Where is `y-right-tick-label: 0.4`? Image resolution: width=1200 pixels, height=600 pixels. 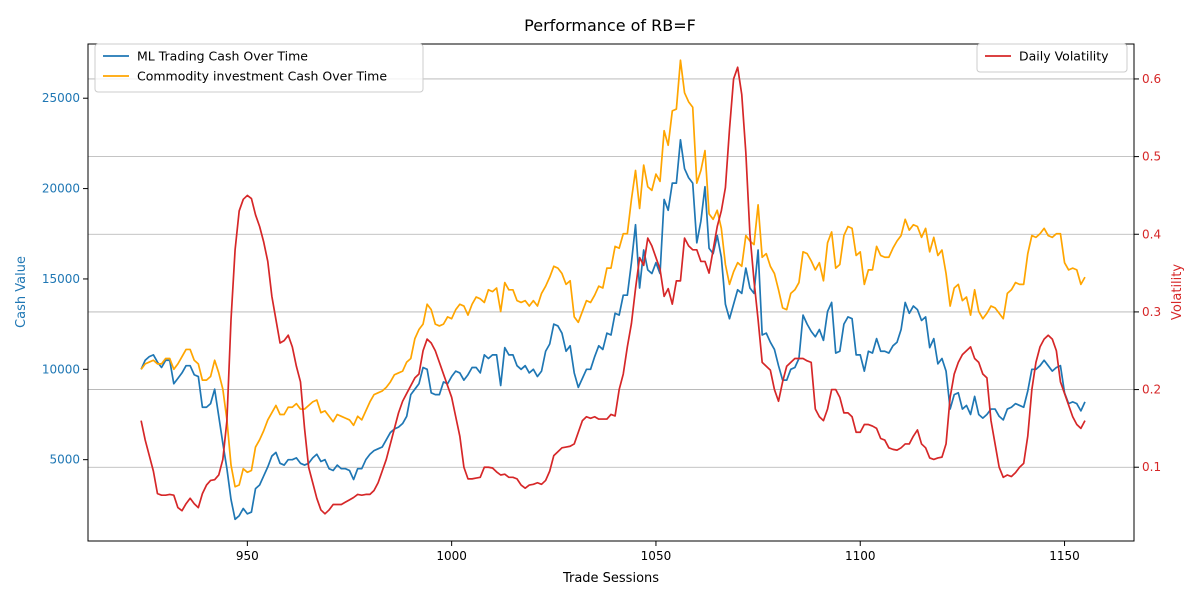 y-right-tick-label: 0.4 is located at coordinates (1151, 234).